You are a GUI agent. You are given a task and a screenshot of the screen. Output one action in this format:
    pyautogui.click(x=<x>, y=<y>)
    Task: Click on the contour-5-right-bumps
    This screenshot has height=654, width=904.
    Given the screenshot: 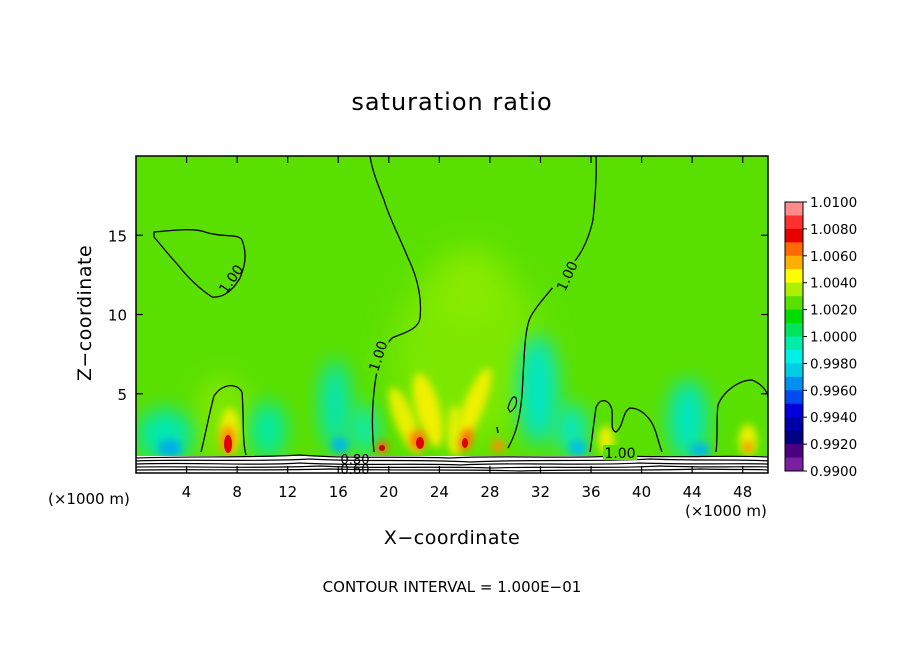 What is the action you would take?
    pyautogui.click(x=626, y=426)
    